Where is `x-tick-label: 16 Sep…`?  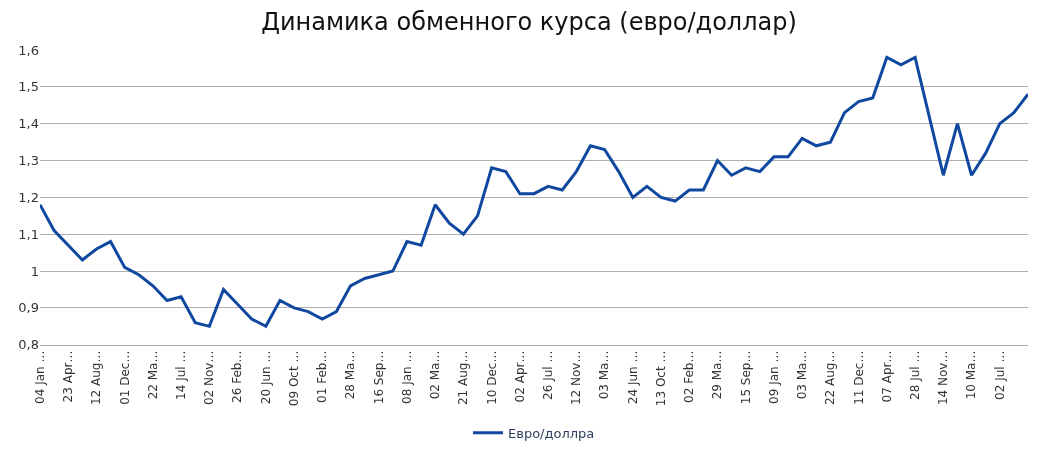 x-tick-label: 16 Sep… is located at coordinates (378, 377).